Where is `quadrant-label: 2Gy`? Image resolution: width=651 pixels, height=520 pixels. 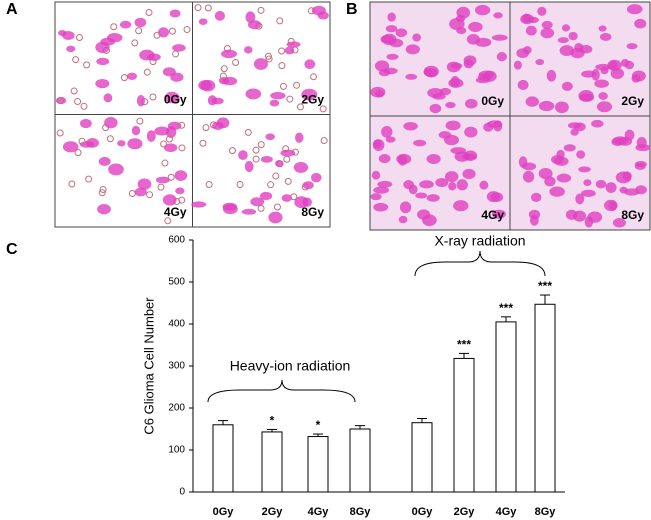
quadrant-label: 2Gy is located at coordinates (312, 100).